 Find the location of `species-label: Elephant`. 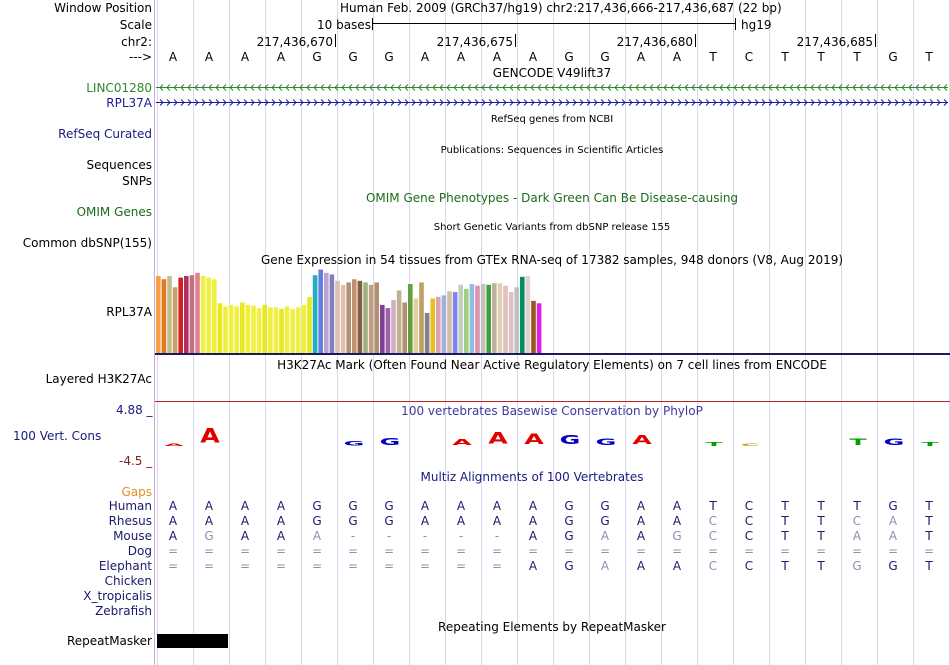

species-label: Elephant is located at coordinates (125, 566).